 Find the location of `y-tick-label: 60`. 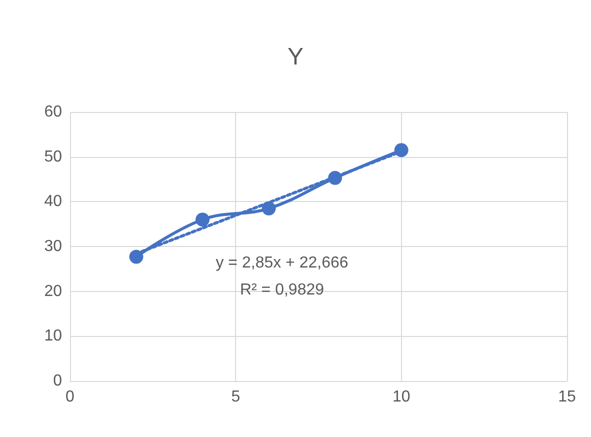

y-tick-label: 60 is located at coordinates (53, 112).